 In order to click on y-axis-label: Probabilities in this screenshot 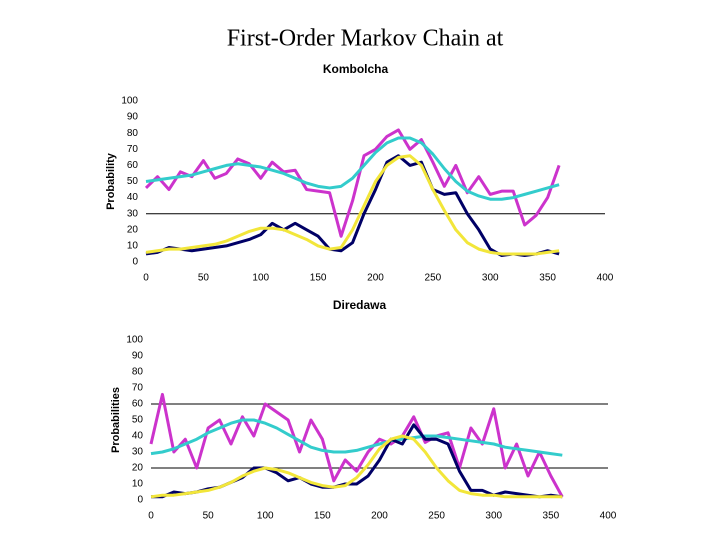, I will do `click(116, 420)`.